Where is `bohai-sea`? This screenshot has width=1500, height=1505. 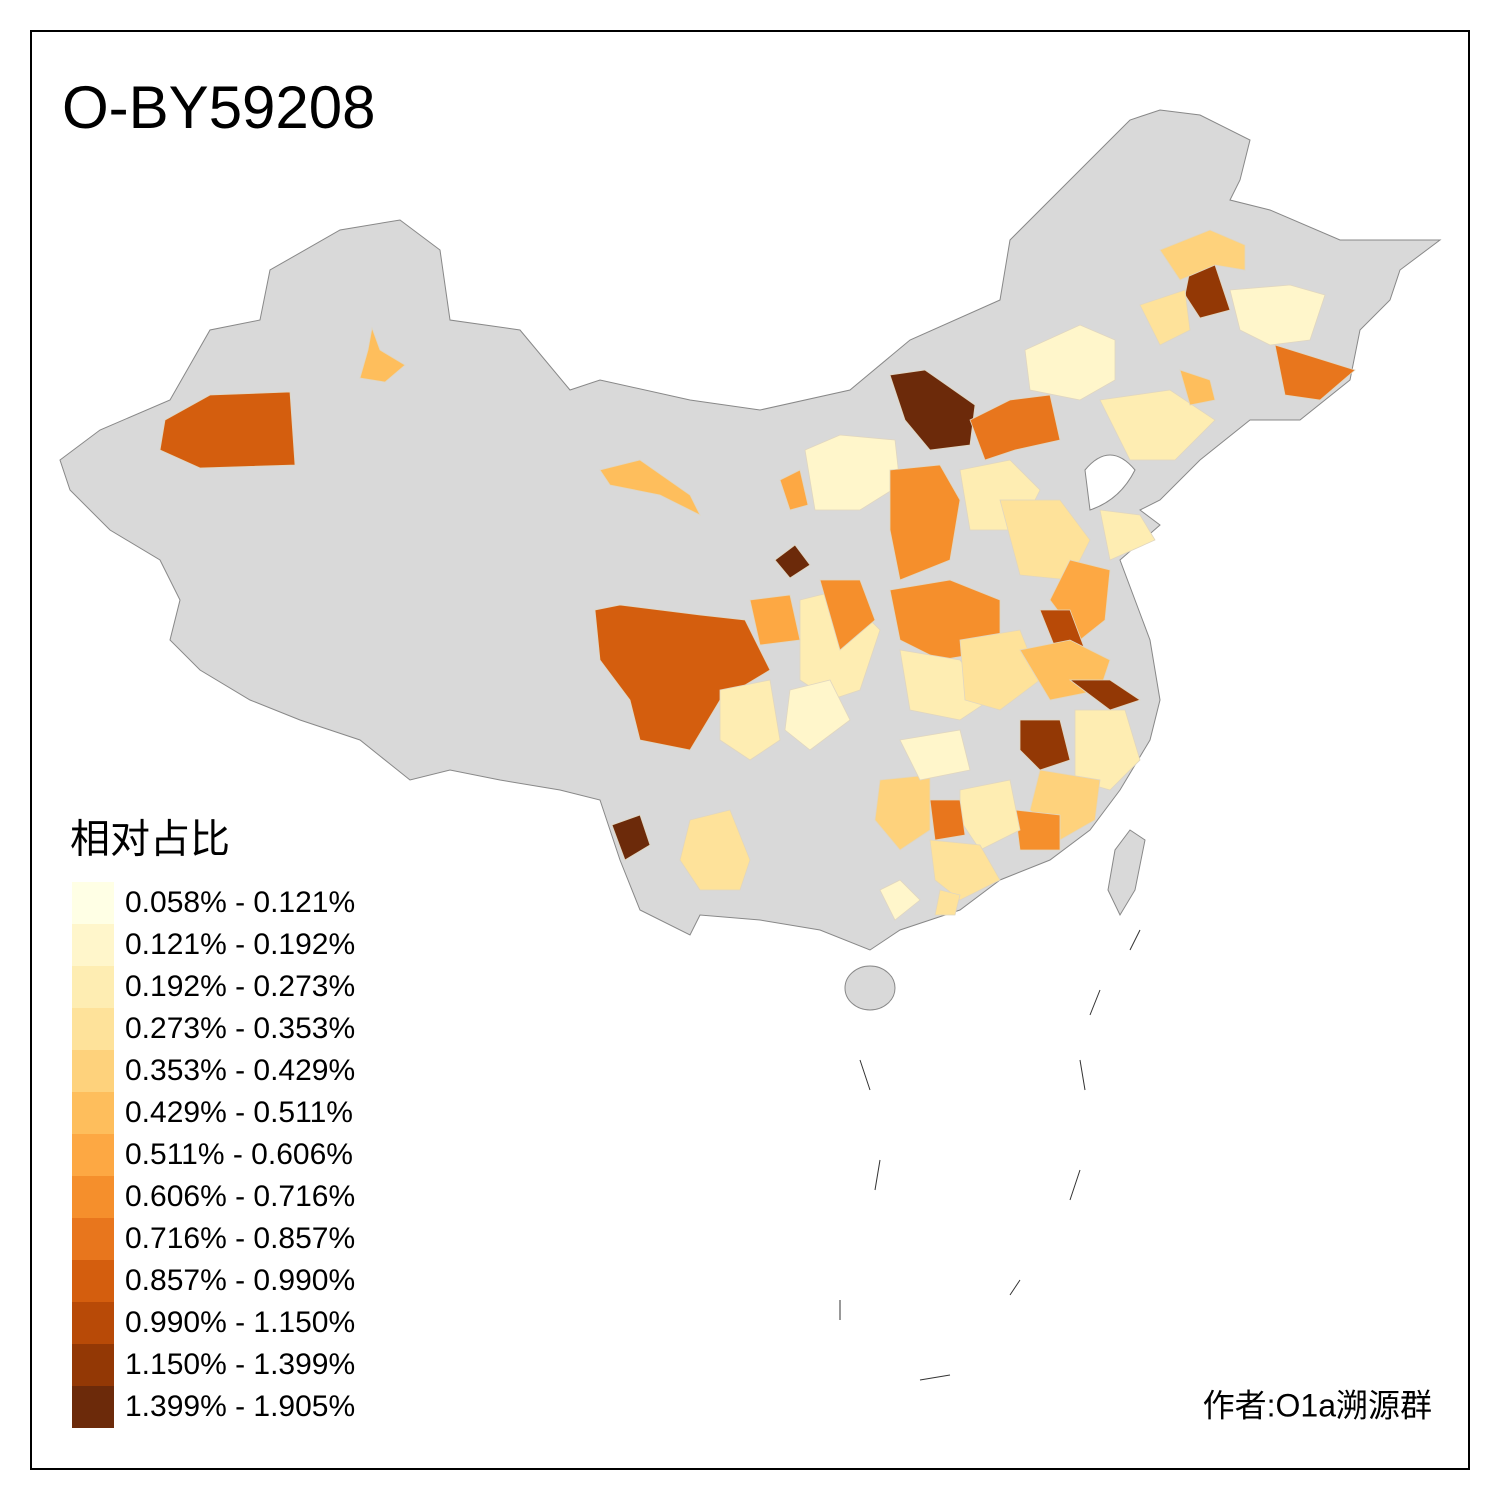 bohai-sea is located at coordinates (1110, 482).